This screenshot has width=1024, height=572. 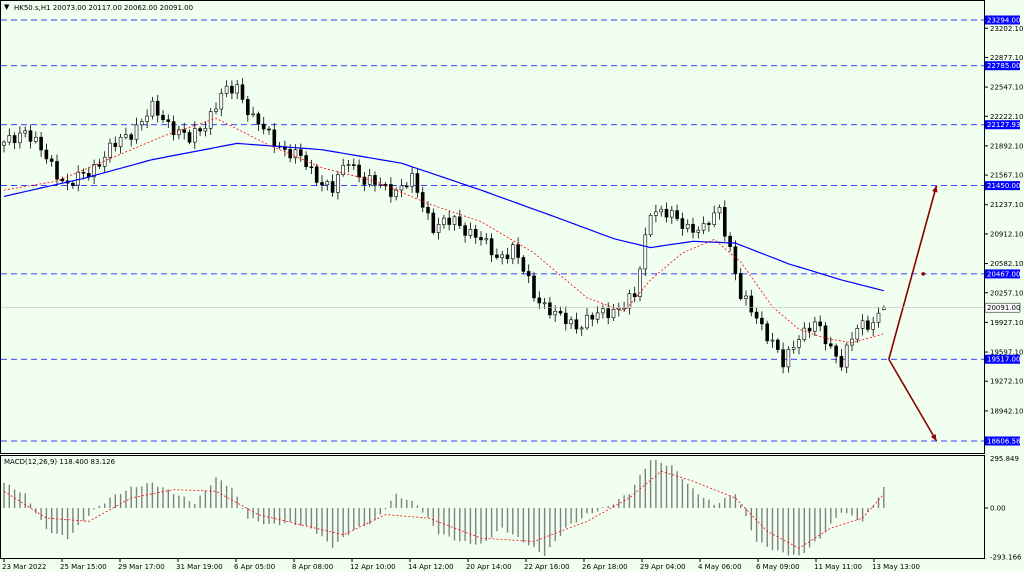 I want to click on price-tick-label: 20582.10, so click(x=1006, y=264).